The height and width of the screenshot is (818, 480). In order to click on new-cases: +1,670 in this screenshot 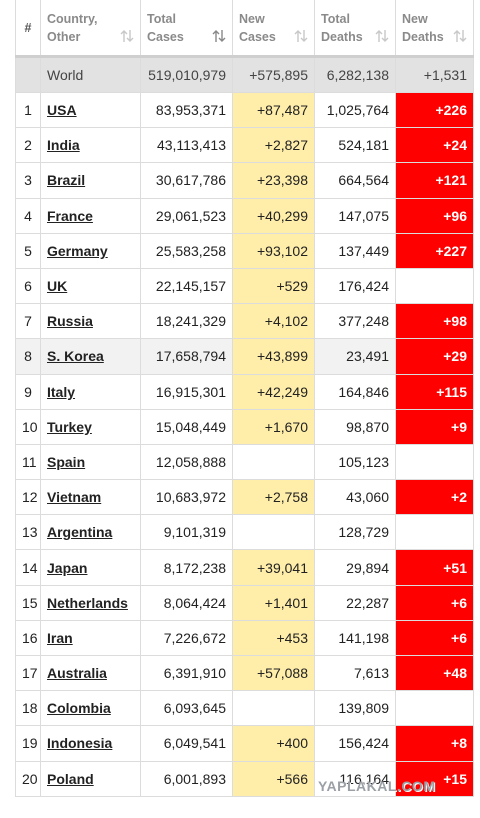, I will do `click(273, 426)`.